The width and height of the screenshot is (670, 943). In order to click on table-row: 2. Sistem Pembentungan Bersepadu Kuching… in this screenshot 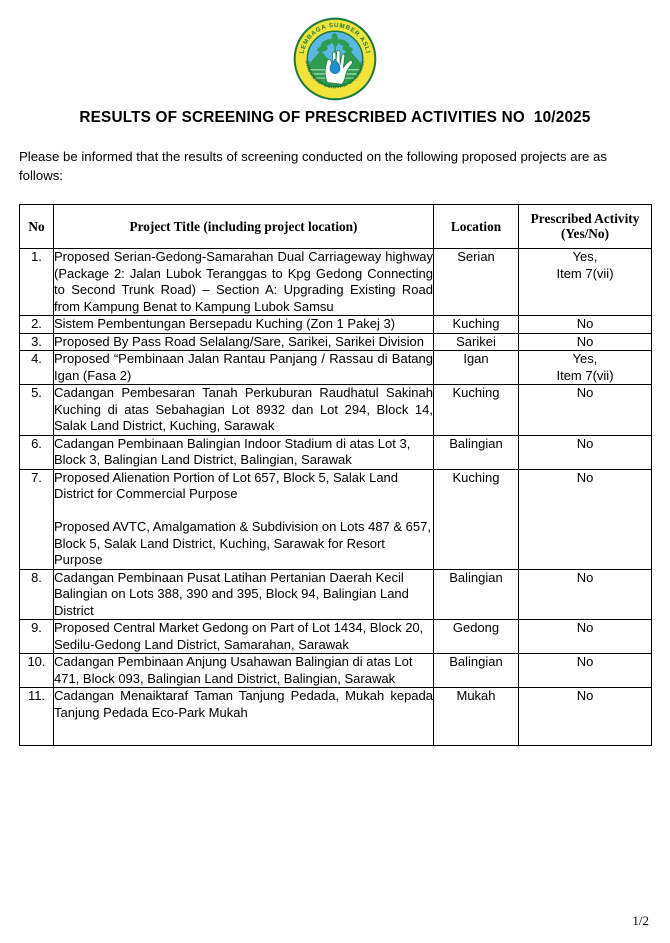, I will do `click(335, 324)`.